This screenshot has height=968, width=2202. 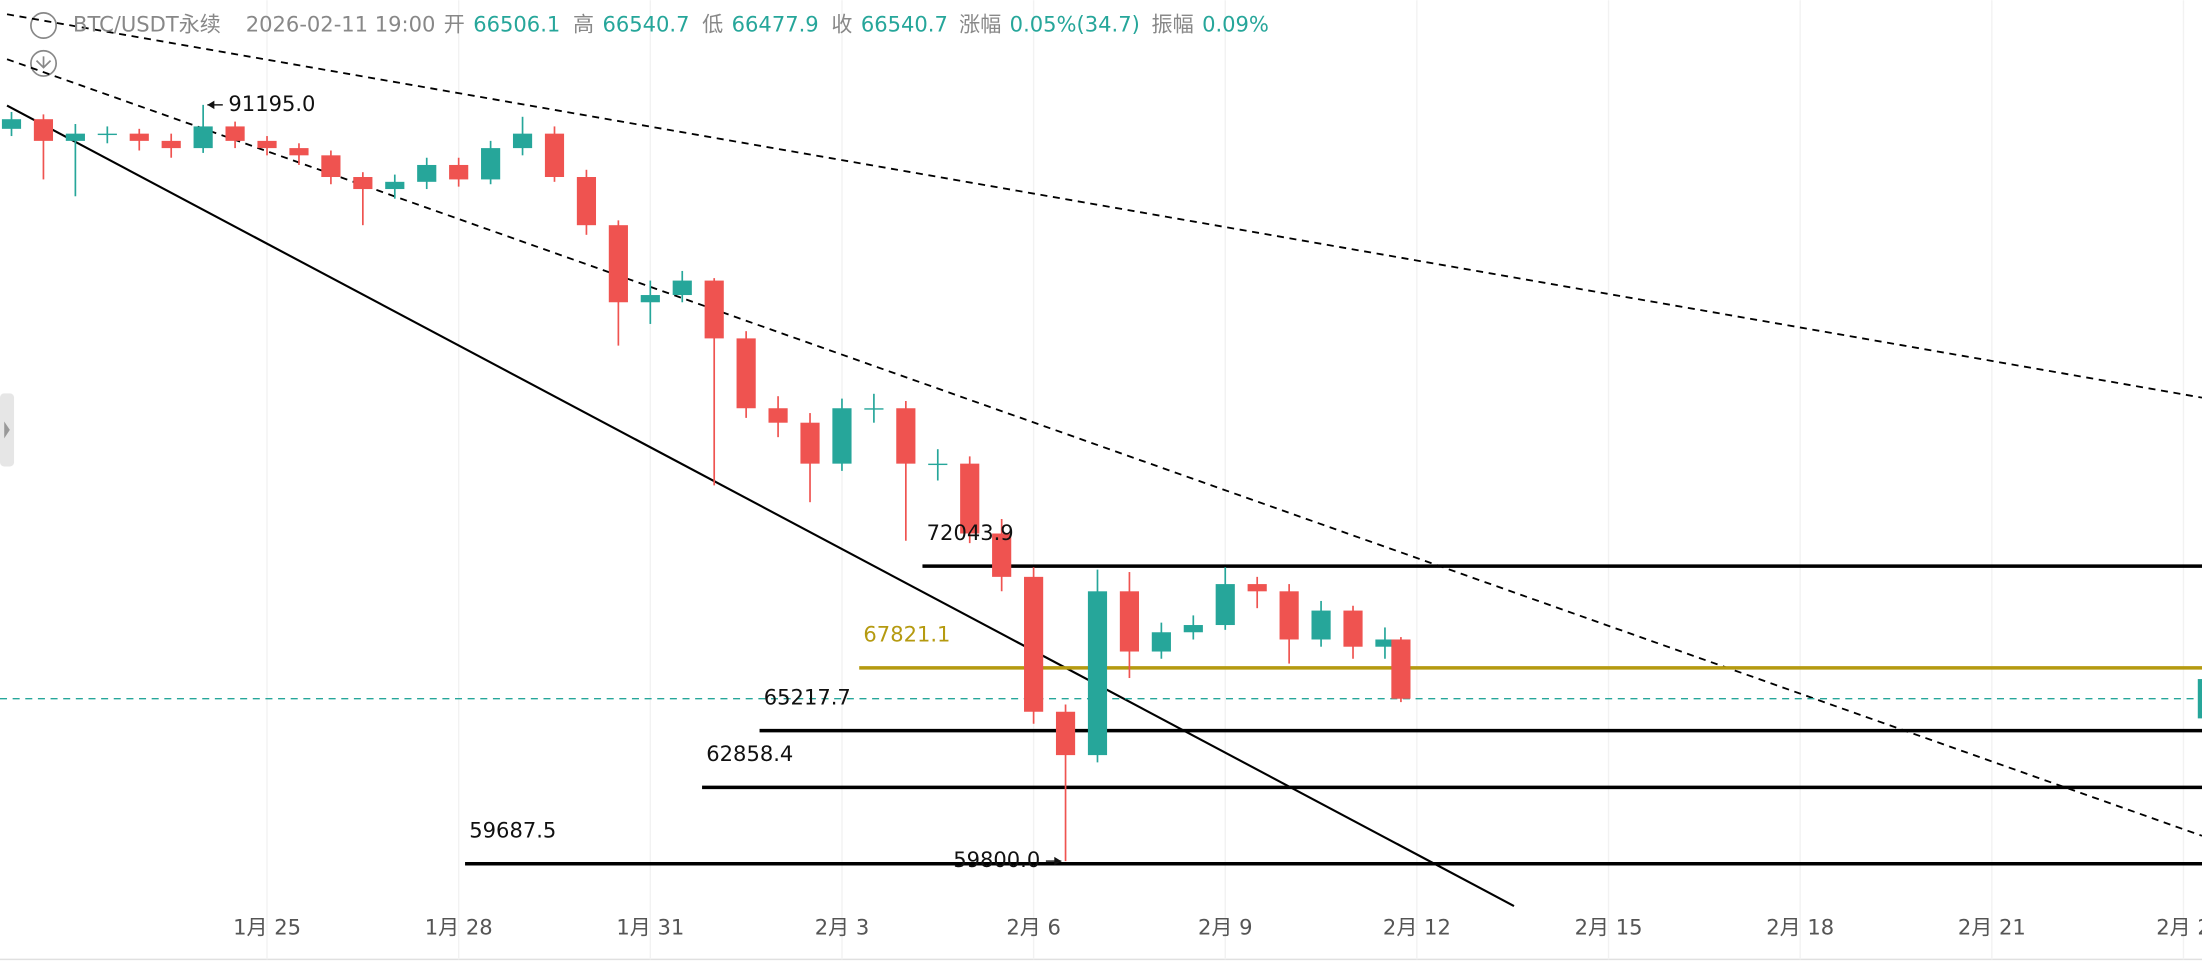 What do you see at coordinates (1235, 23) in the screenshot?
I see `header-field-value: 0.09%` at bounding box center [1235, 23].